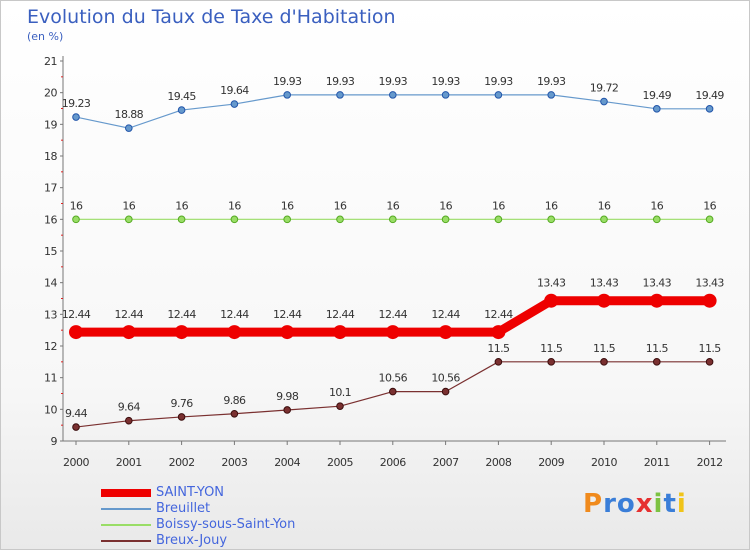  I want to click on logo-letter: t, so click(670, 504).